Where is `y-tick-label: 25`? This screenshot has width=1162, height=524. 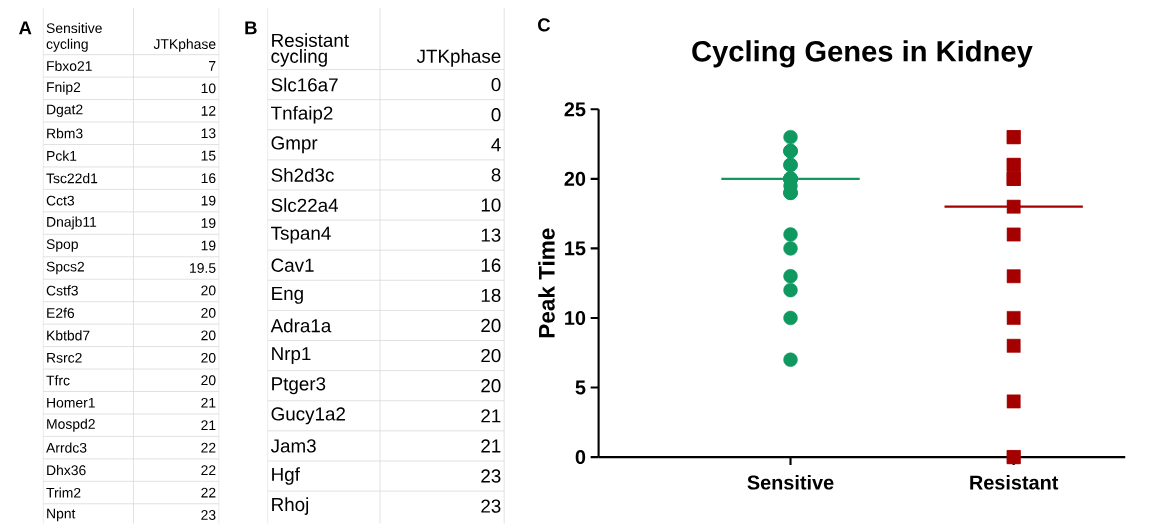 y-tick-label: 25 is located at coordinates (575, 109).